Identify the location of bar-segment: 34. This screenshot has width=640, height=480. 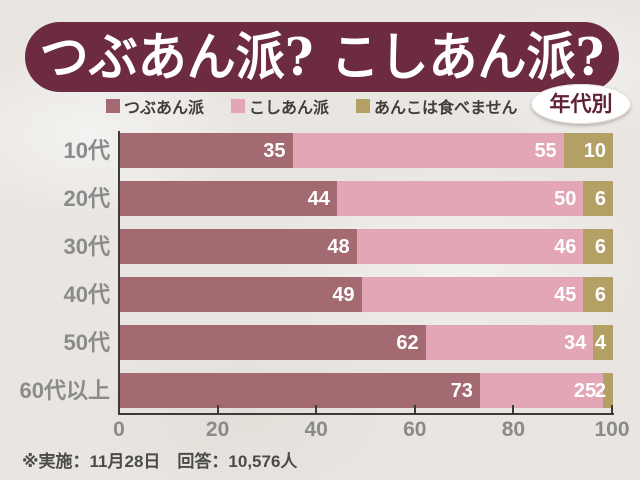
(509, 342).